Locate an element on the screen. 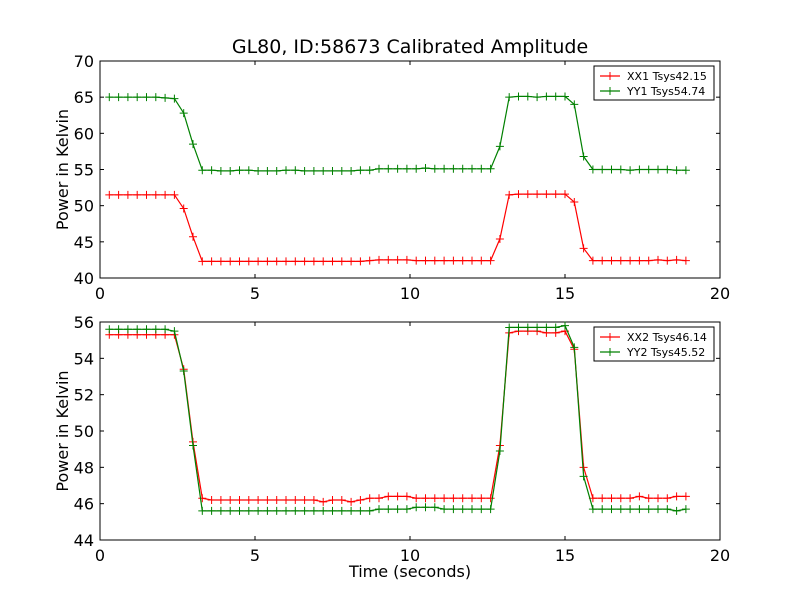 The image size is (800, 600). x-tick-label: 15 is located at coordinates (565, 555).